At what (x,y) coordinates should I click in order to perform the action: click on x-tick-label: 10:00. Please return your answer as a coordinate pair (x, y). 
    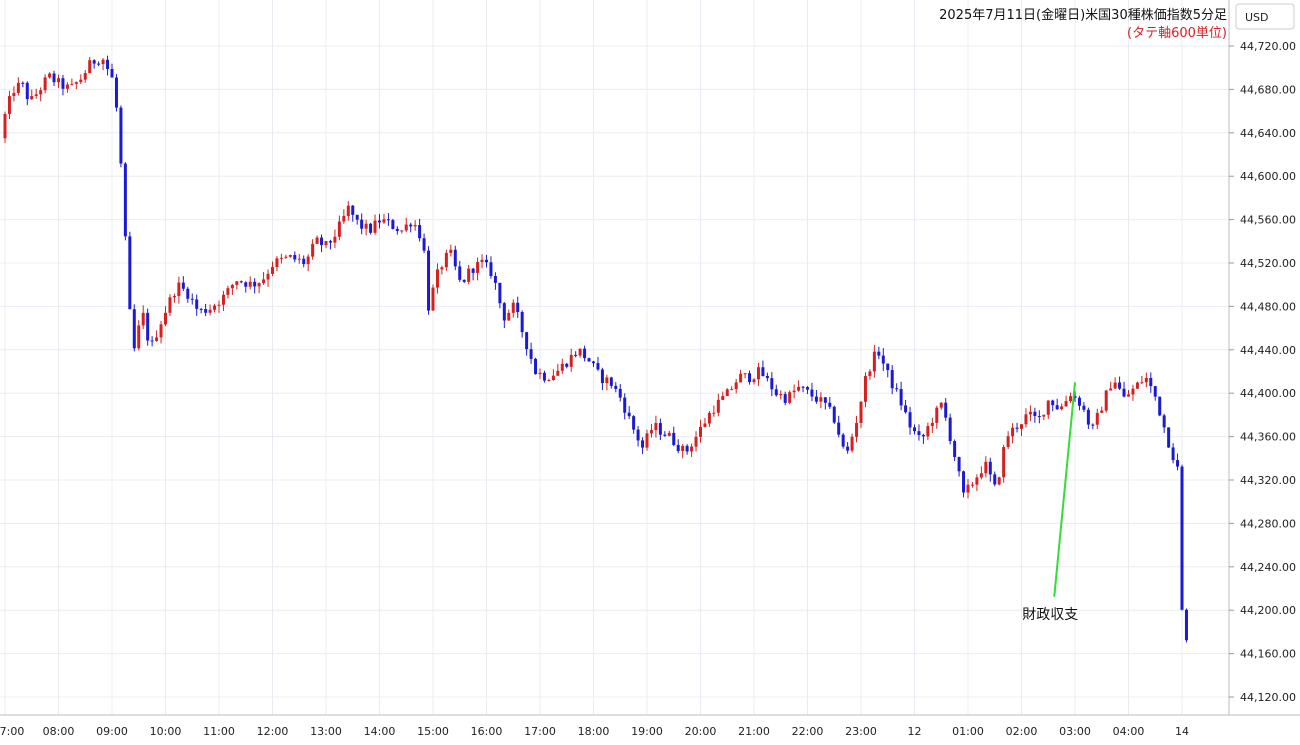
    Looking at the image, I should click on (166, 731).